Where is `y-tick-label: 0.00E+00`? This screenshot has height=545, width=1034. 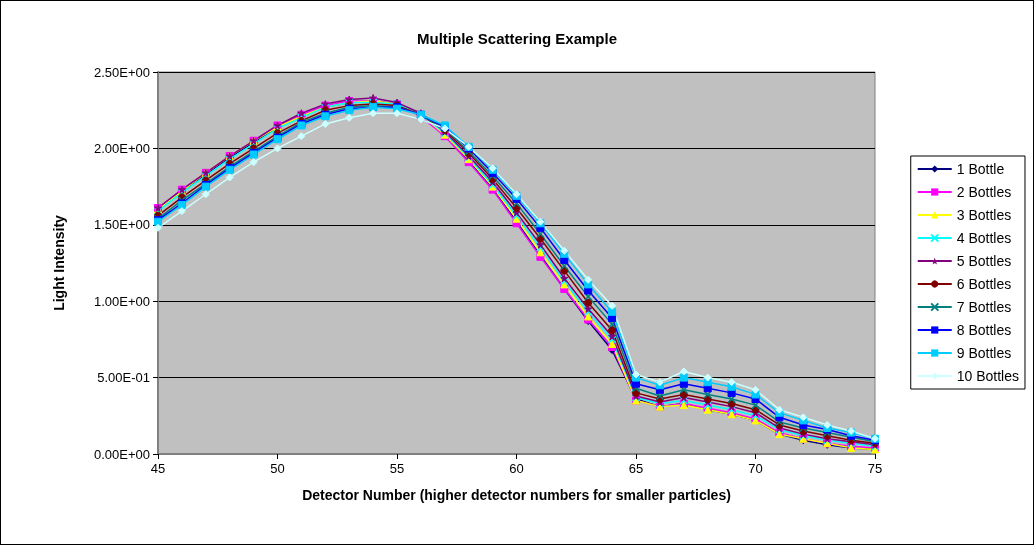
y-tick-label: 0.00E+00 is located at coordinates (121, 454).